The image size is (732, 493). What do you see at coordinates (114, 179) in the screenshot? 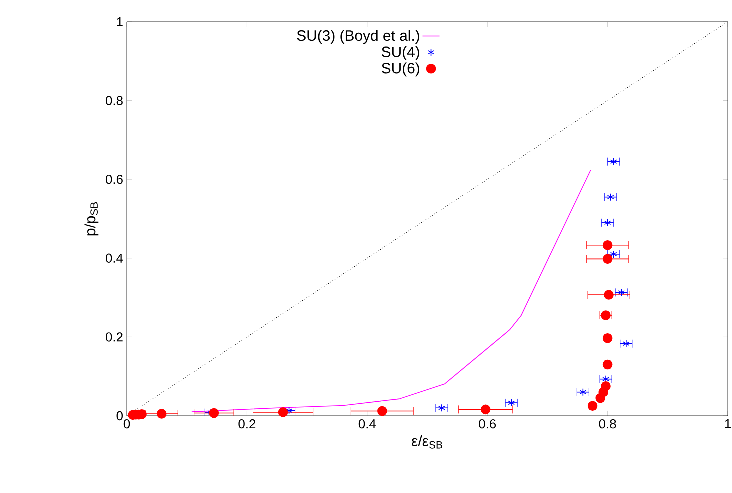
I see `y-tick-label: 0.6` at bounding box center [114, 179].